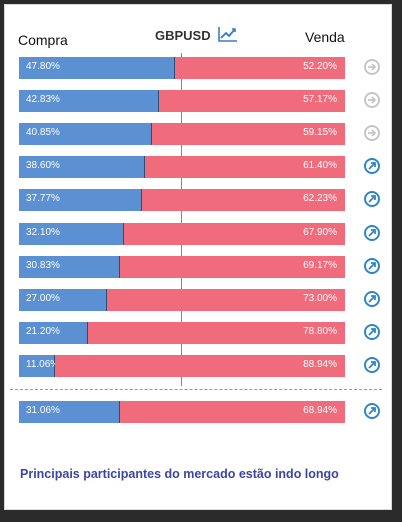 The image size is (402, 522). I want to click on center-line, so click(181, 219).